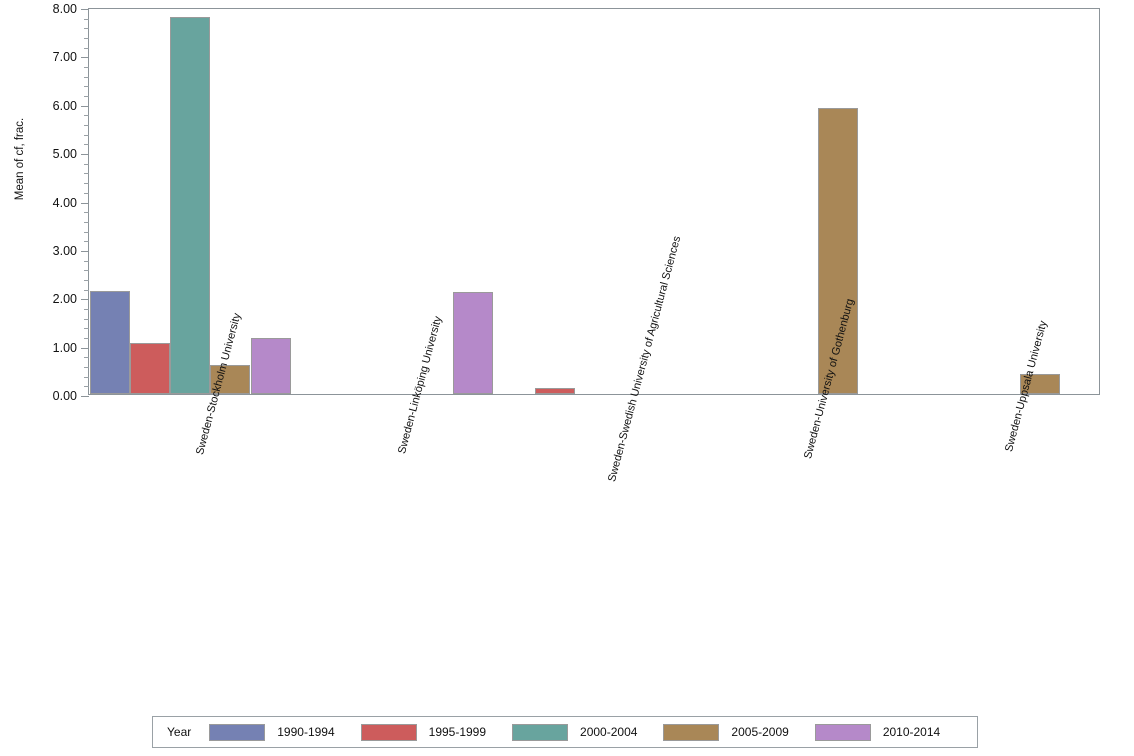 The width and height of the screenshot is (1134, 756). I want to click on y-tick-label: 6.00, so click(64, 105).